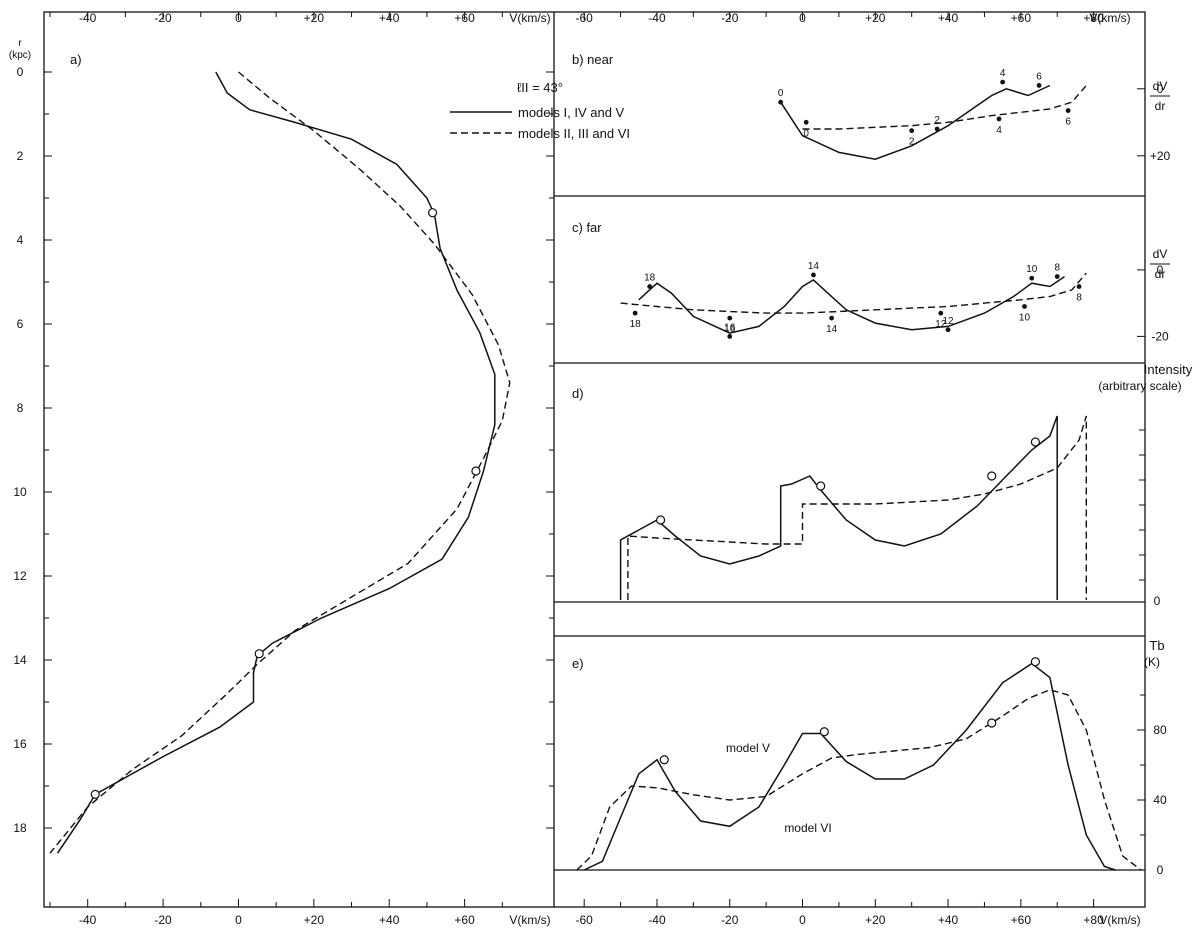  I want to click on r-xtick-label-bottom: 0, so click(802, 920).